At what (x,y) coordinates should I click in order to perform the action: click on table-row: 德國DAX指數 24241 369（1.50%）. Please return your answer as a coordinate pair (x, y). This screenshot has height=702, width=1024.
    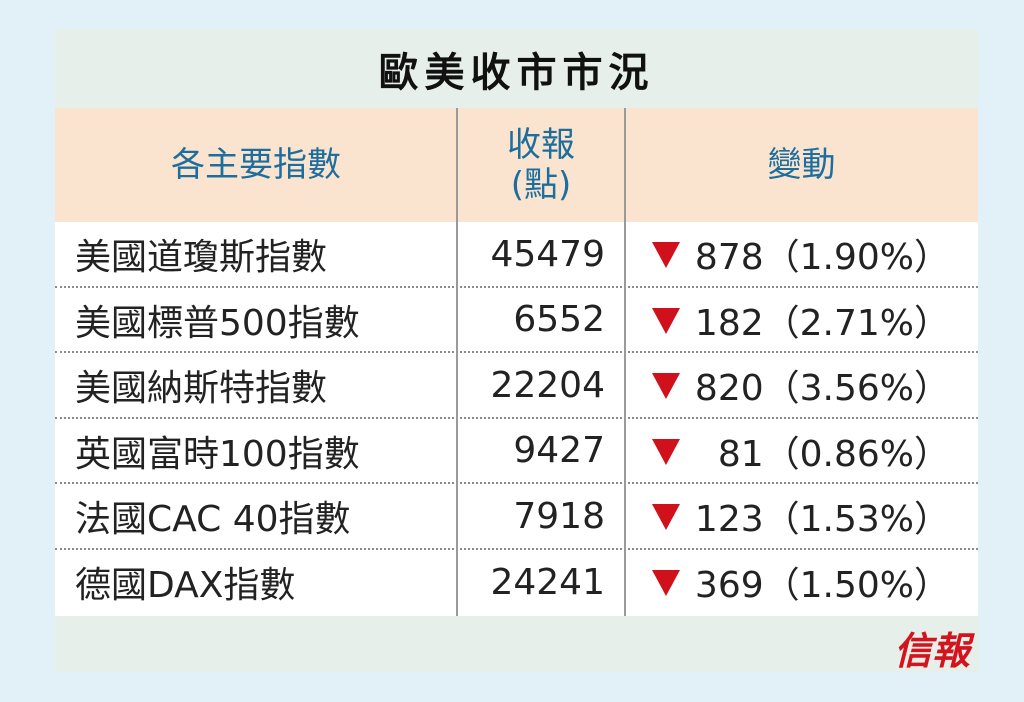
    Looking at the image, I should click on (516, 583).